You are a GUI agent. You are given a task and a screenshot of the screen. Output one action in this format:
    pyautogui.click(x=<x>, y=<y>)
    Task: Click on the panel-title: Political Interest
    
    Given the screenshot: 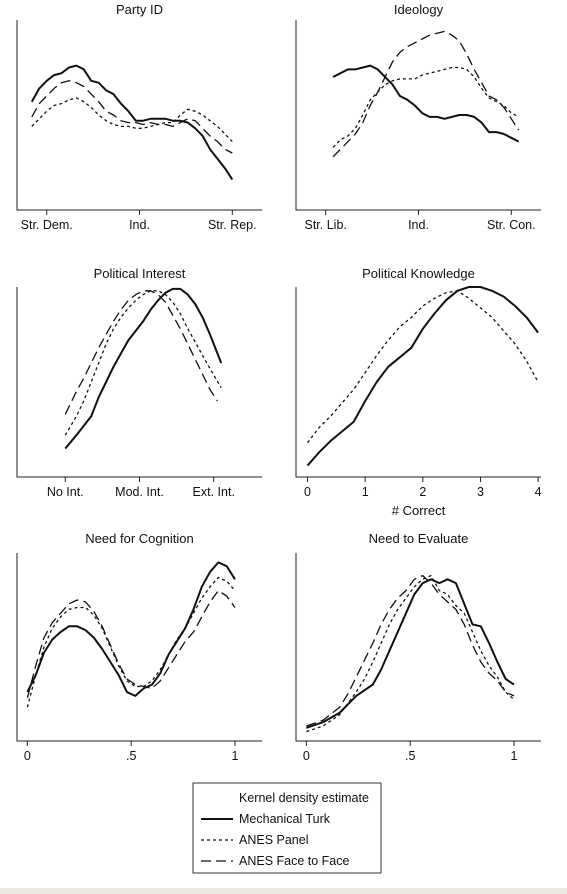 What is the action you would take?
    pyautogui.click(x=140, y=273)
    